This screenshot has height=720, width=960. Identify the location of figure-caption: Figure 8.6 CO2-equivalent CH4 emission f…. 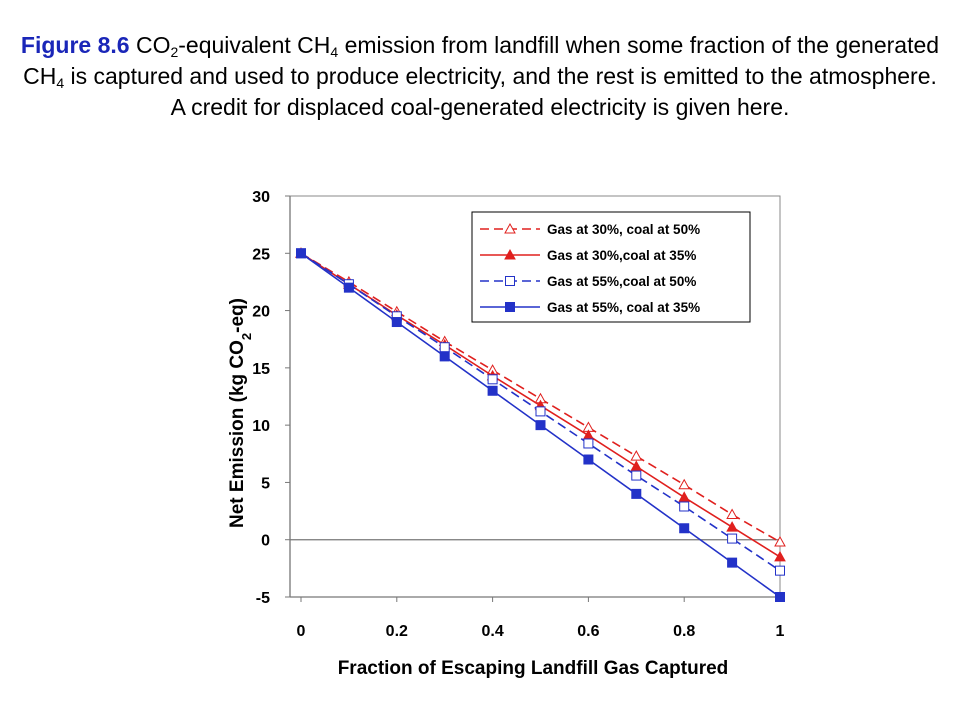
(480, 76).